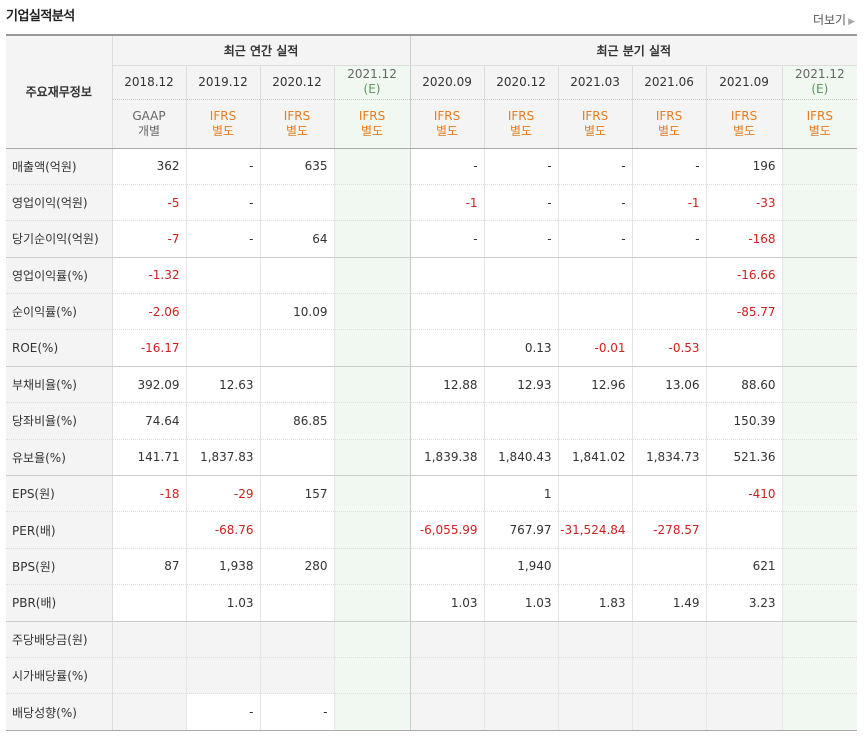 This screenshot has height=739, width=865. Describe the element at coordinates (521, 567) in the screenshot. I see `table-cell: 1,940` at that location.